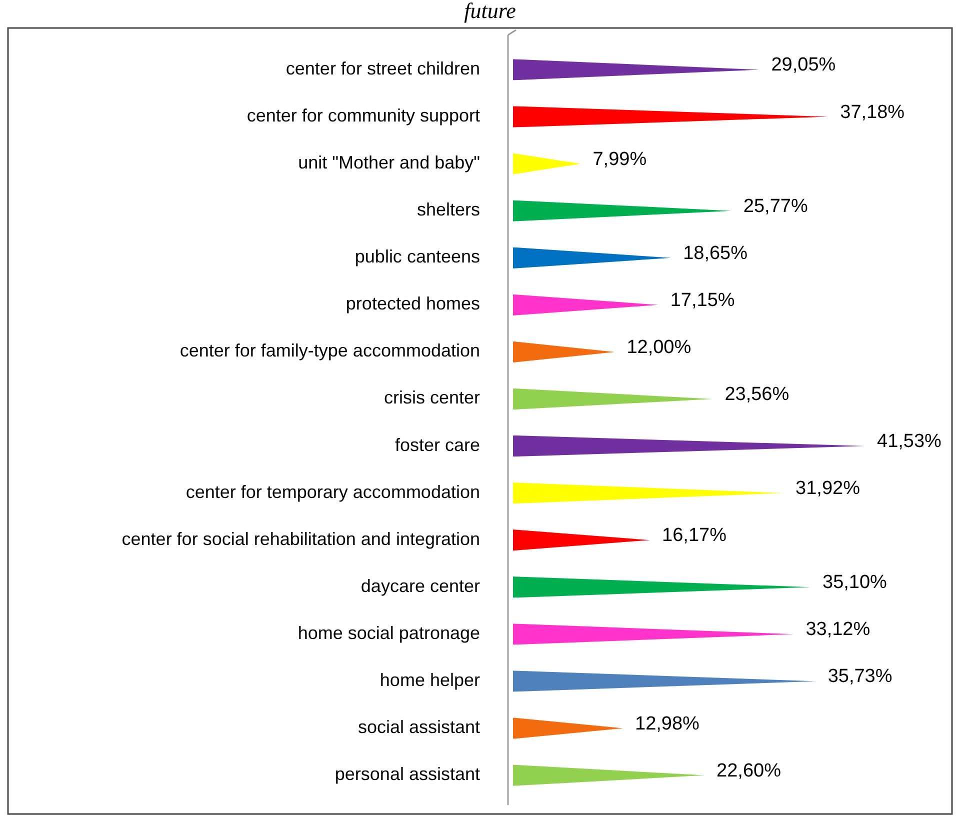  I want to click on data-label: 25,77%, so click(775, 206).